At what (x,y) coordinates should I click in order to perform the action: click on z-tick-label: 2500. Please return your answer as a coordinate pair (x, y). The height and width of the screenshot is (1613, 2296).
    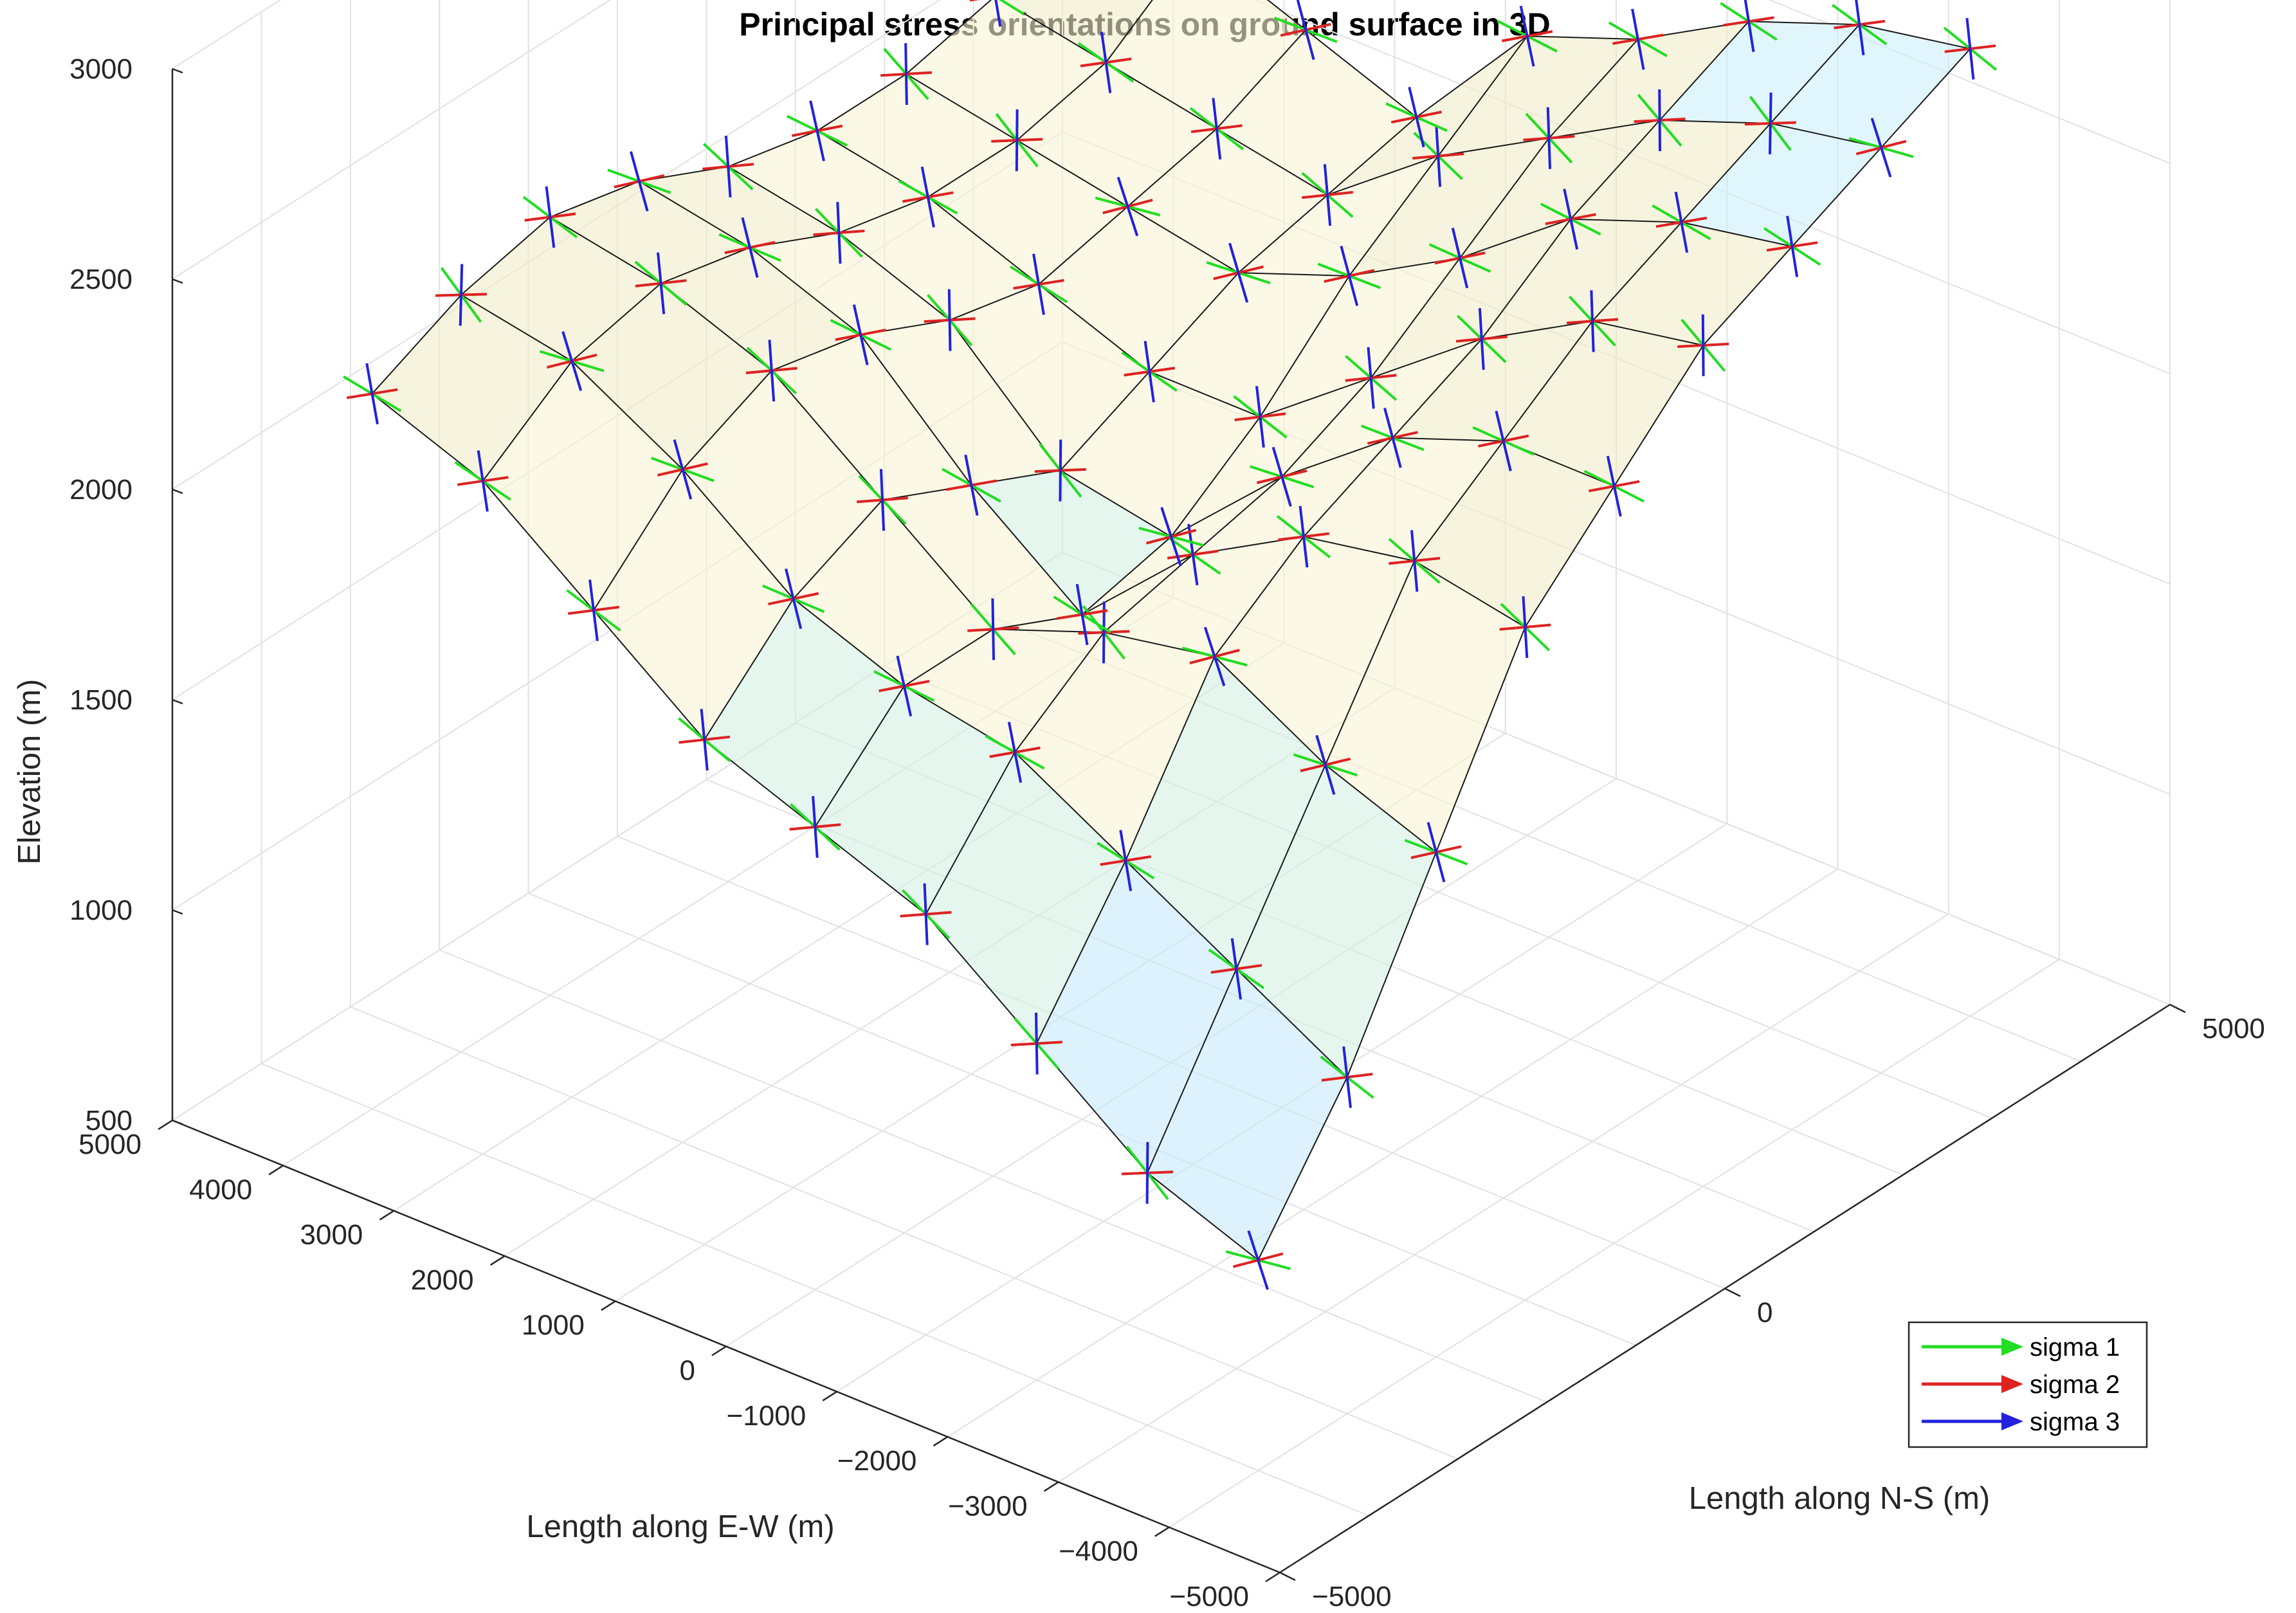
    Looking at the image, I should click on (101, 279).